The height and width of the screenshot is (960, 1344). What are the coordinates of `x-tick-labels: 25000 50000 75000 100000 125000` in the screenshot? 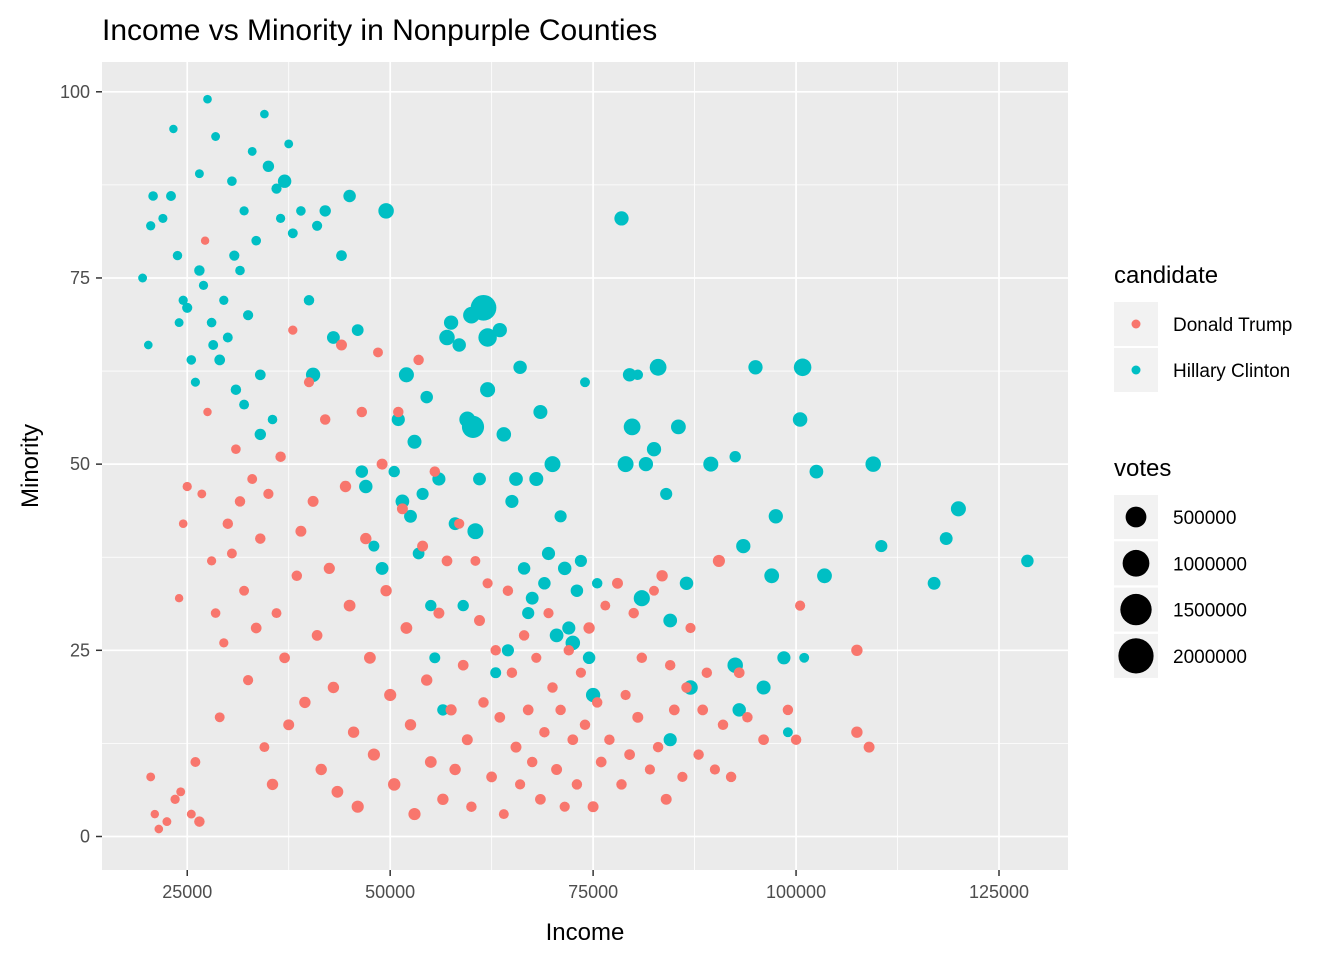 It's located at (595, 892).